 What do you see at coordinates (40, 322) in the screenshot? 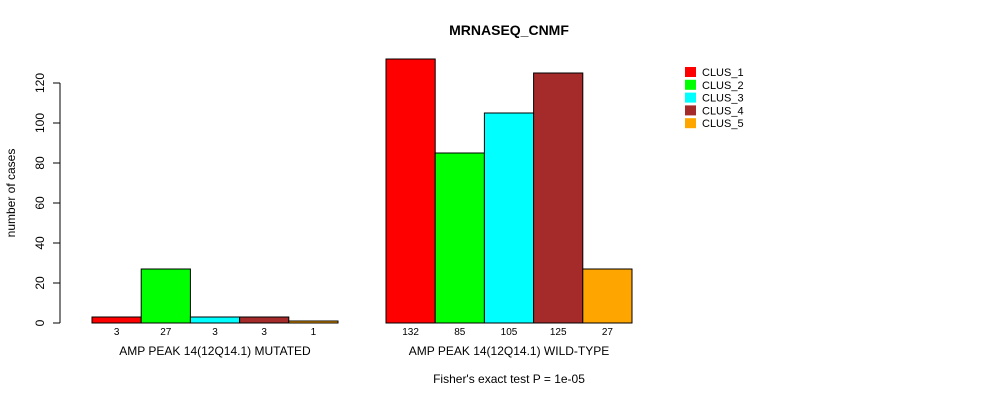
I see `y-tick-label: 0` at bounding box center [40, 322].